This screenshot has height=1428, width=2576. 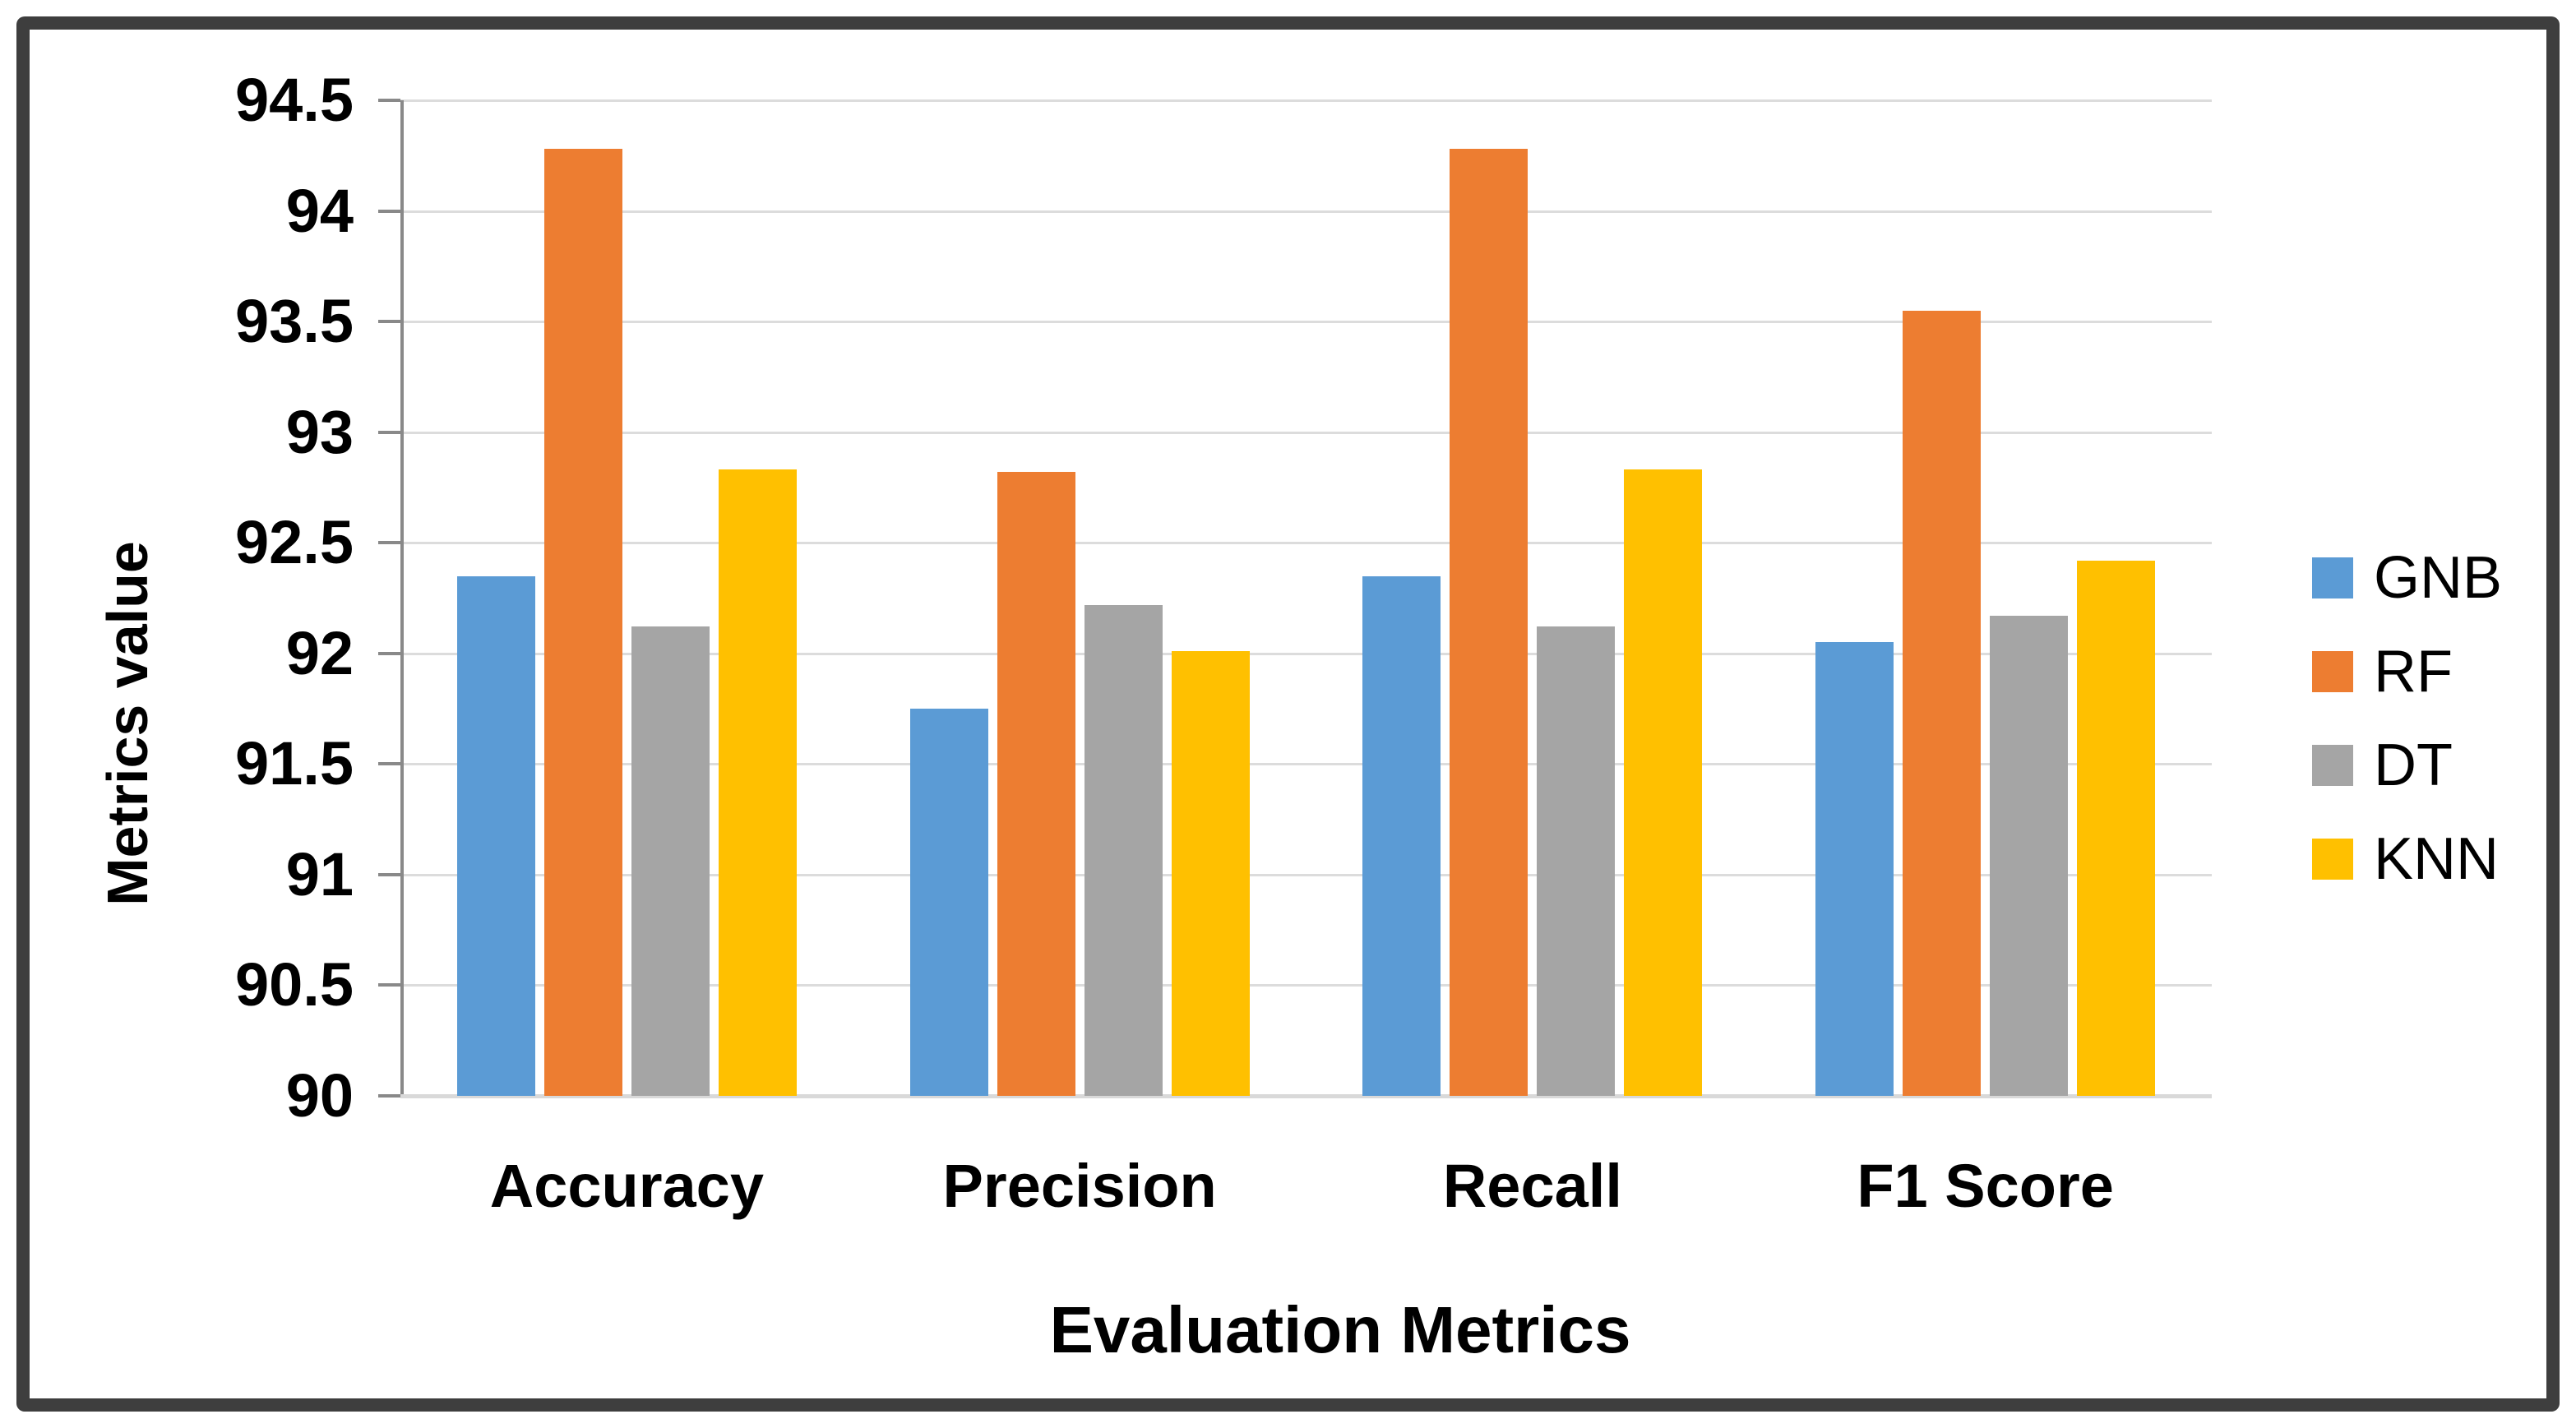 I want to click on y-tick-mark-92.5, so click(x=389, y=543).